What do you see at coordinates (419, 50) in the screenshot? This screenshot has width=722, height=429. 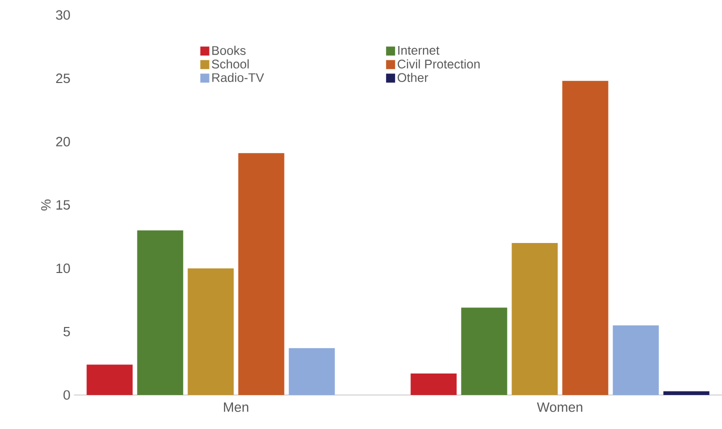 I see `legend-label: Internet` at bounding box center [419, 50].